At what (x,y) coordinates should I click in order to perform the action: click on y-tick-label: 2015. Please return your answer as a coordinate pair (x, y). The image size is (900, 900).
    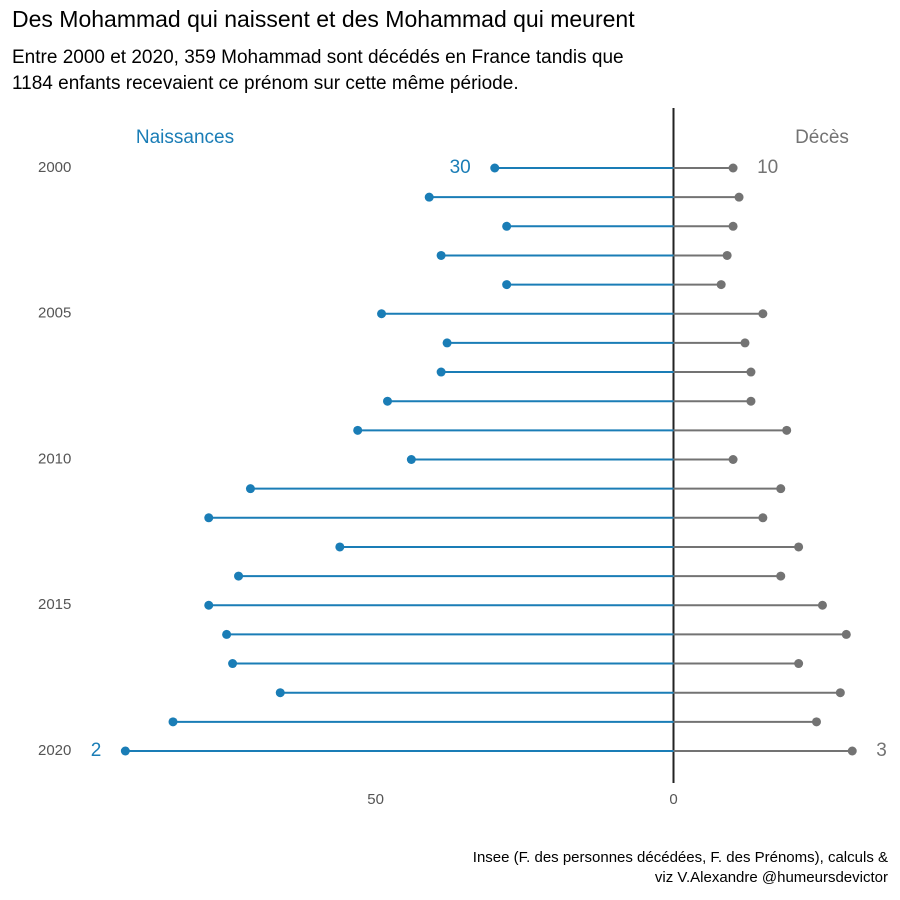
    Looking at the image, I should click on (54, 604).